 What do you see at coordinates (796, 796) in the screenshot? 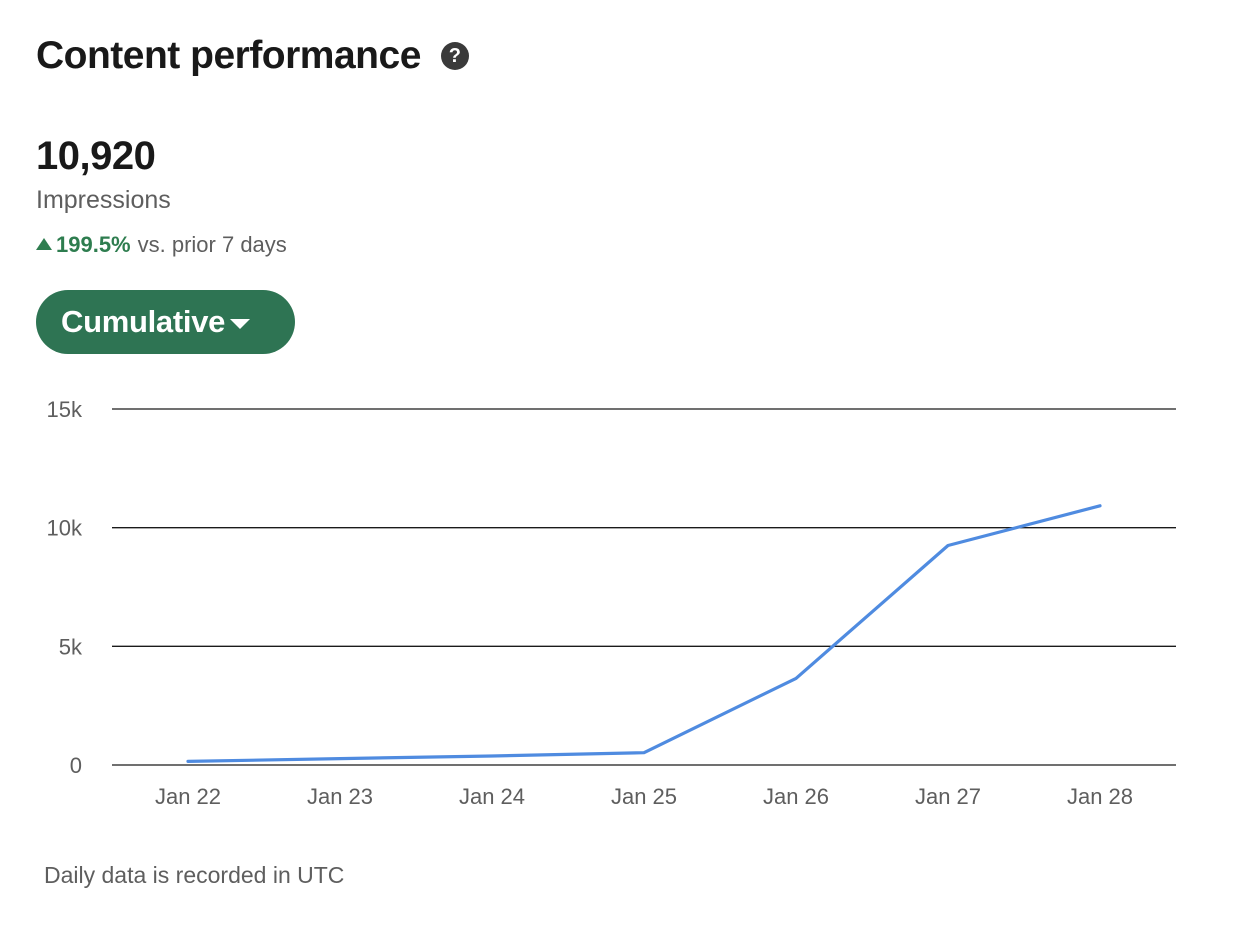
I see `x-tick-label: Jan 26` at bounding box center [796, 796].